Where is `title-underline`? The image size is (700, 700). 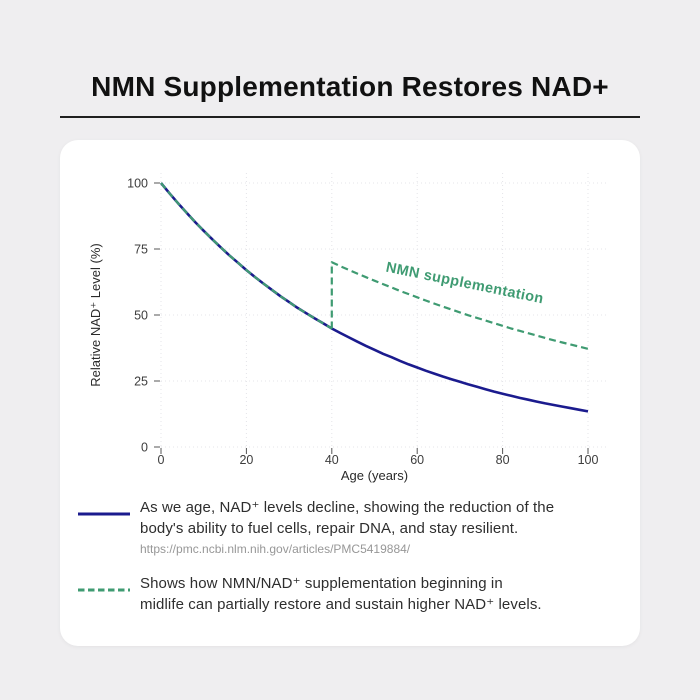 title-underline is located at coordinates (350, 117).